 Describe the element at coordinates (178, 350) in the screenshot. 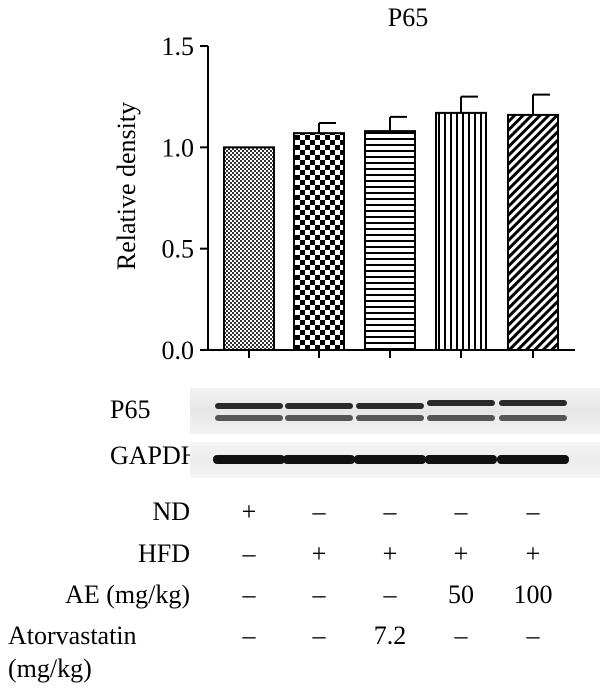

I see `y-tick-label: 0.0` at that location.